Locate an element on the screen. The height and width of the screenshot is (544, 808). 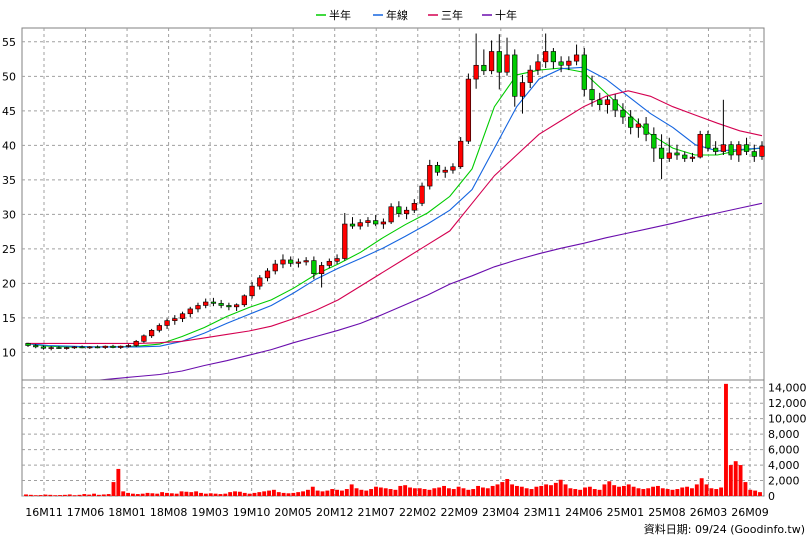
legend: 半年 年線 三年 十年 is located at coordinates (416, 15).